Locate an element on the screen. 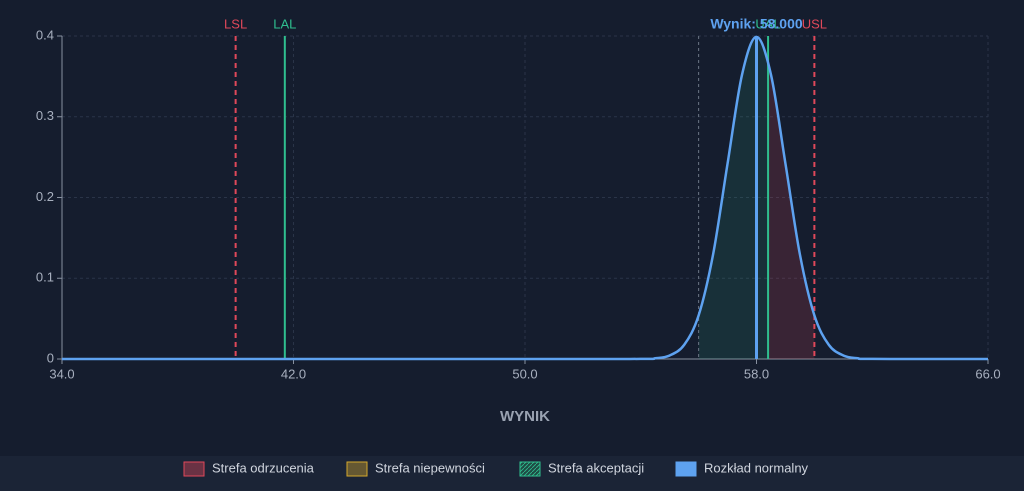 The image size is (1024, 491). x-tick-label: 58.0 is located at coordinates (756, 373).